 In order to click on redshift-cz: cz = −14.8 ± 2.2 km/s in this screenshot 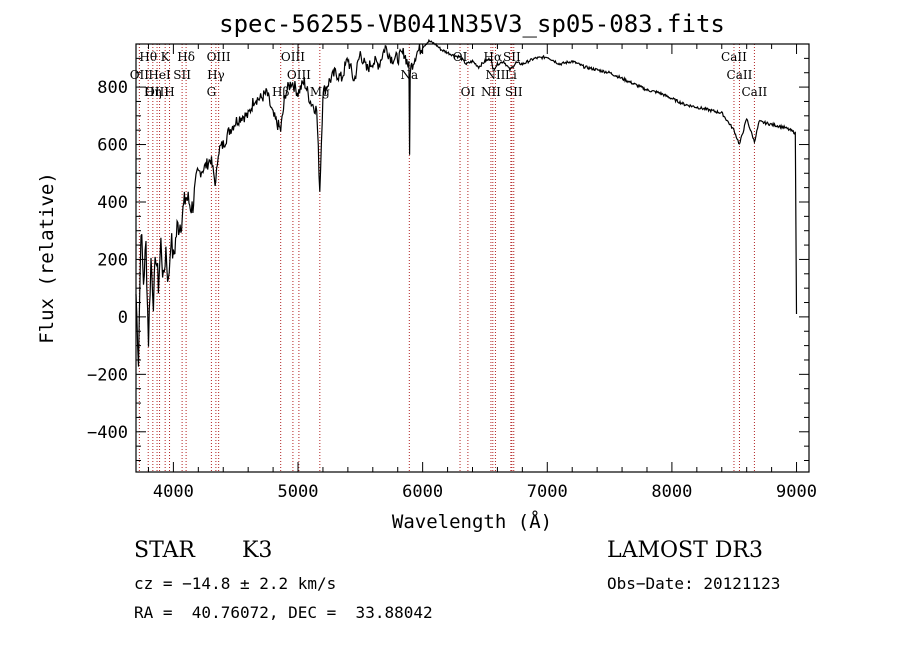, I will do `click(235, 583)`.